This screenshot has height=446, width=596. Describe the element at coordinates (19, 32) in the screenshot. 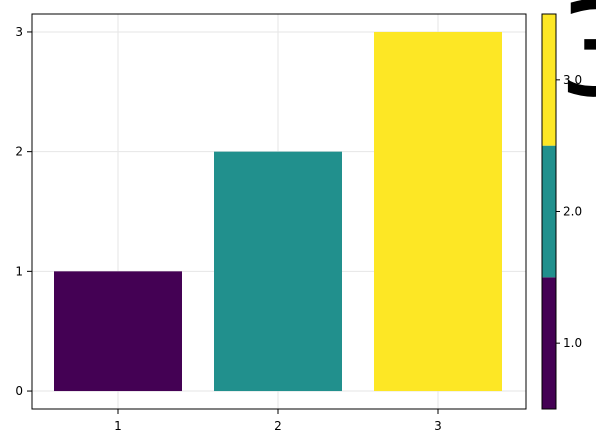

I see `y-tick-label: 3` at that location.